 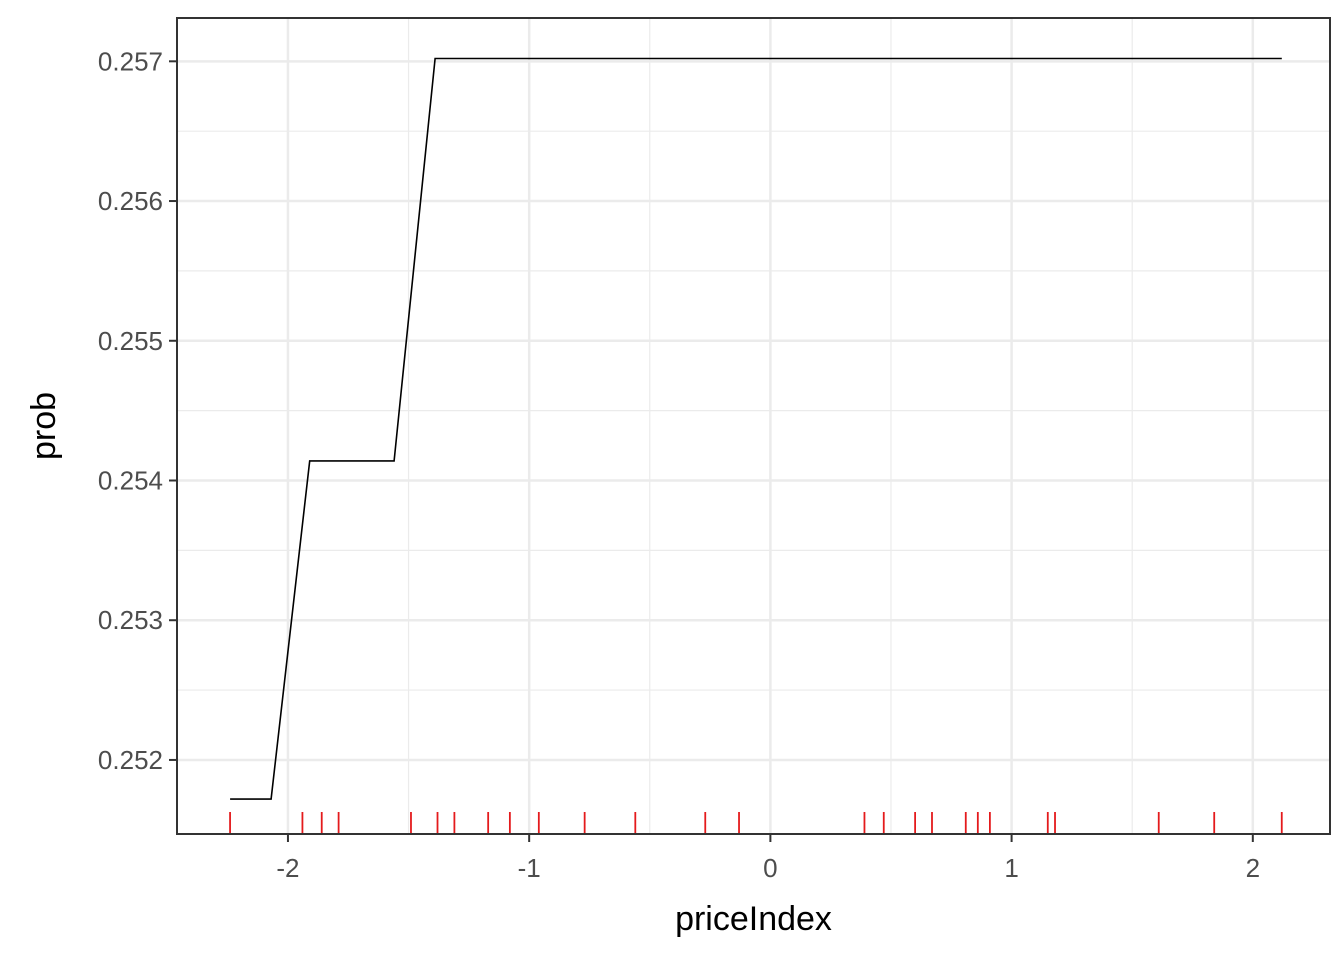 What do you see at coordinates (1011, 868) in the screenshot?
I see `x-tick-label: 1` at bounding box center [1011, 868].